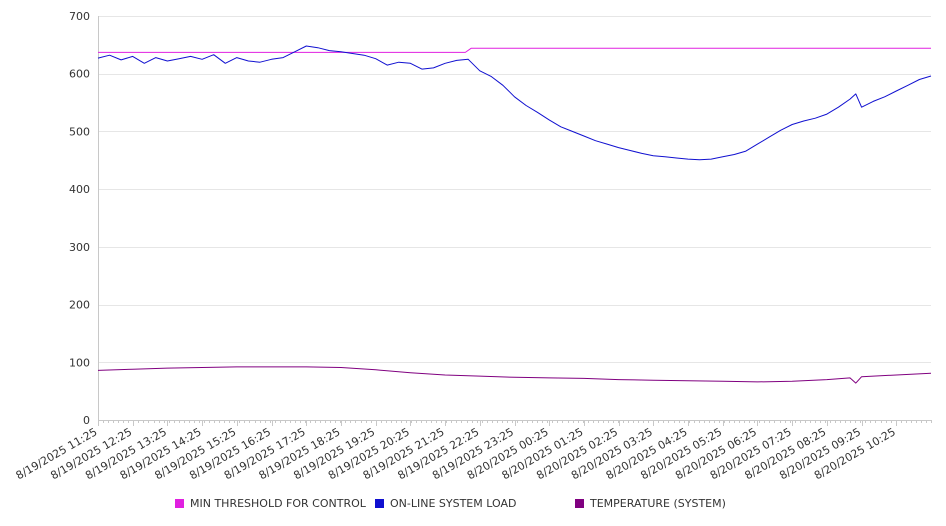 The width and height of the screenshot is (946, 526). I want to click on y-tick-label: 400, so click(79, 189).